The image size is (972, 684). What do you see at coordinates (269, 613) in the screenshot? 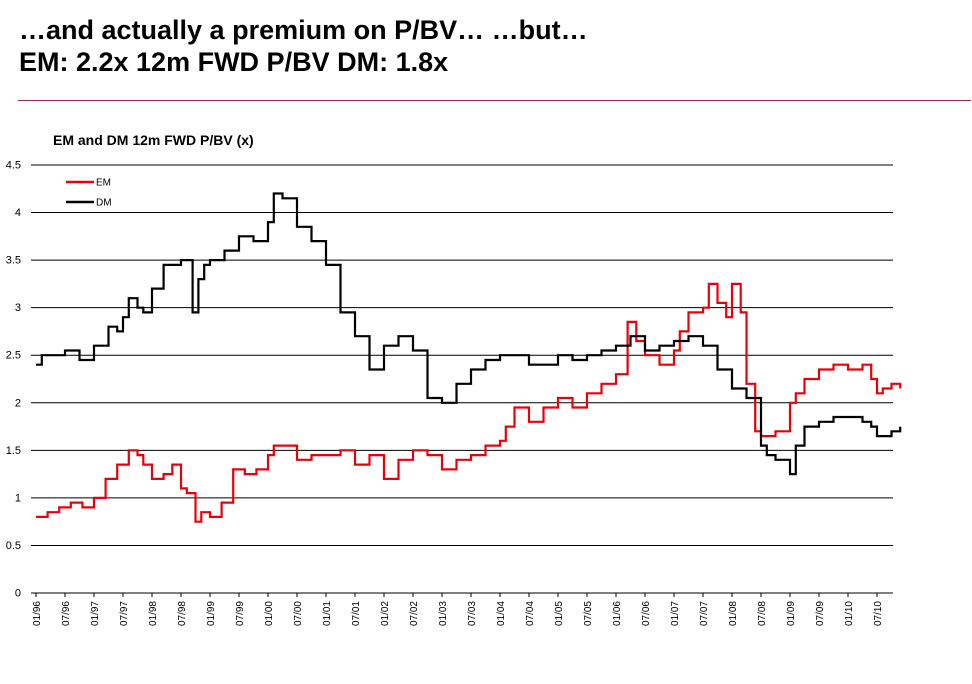
I see `x-tick-label: 01/00` at bounding box center [269, 613].